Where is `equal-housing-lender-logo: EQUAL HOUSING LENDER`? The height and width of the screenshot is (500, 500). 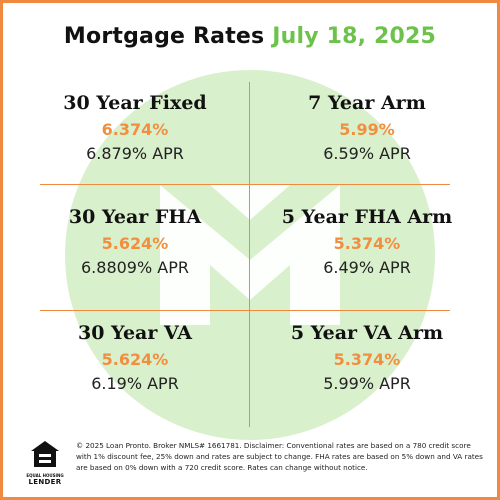 equal-housing-lender-logo: EQUAL HOUSING LENDER is located at coordinates (45, 463).